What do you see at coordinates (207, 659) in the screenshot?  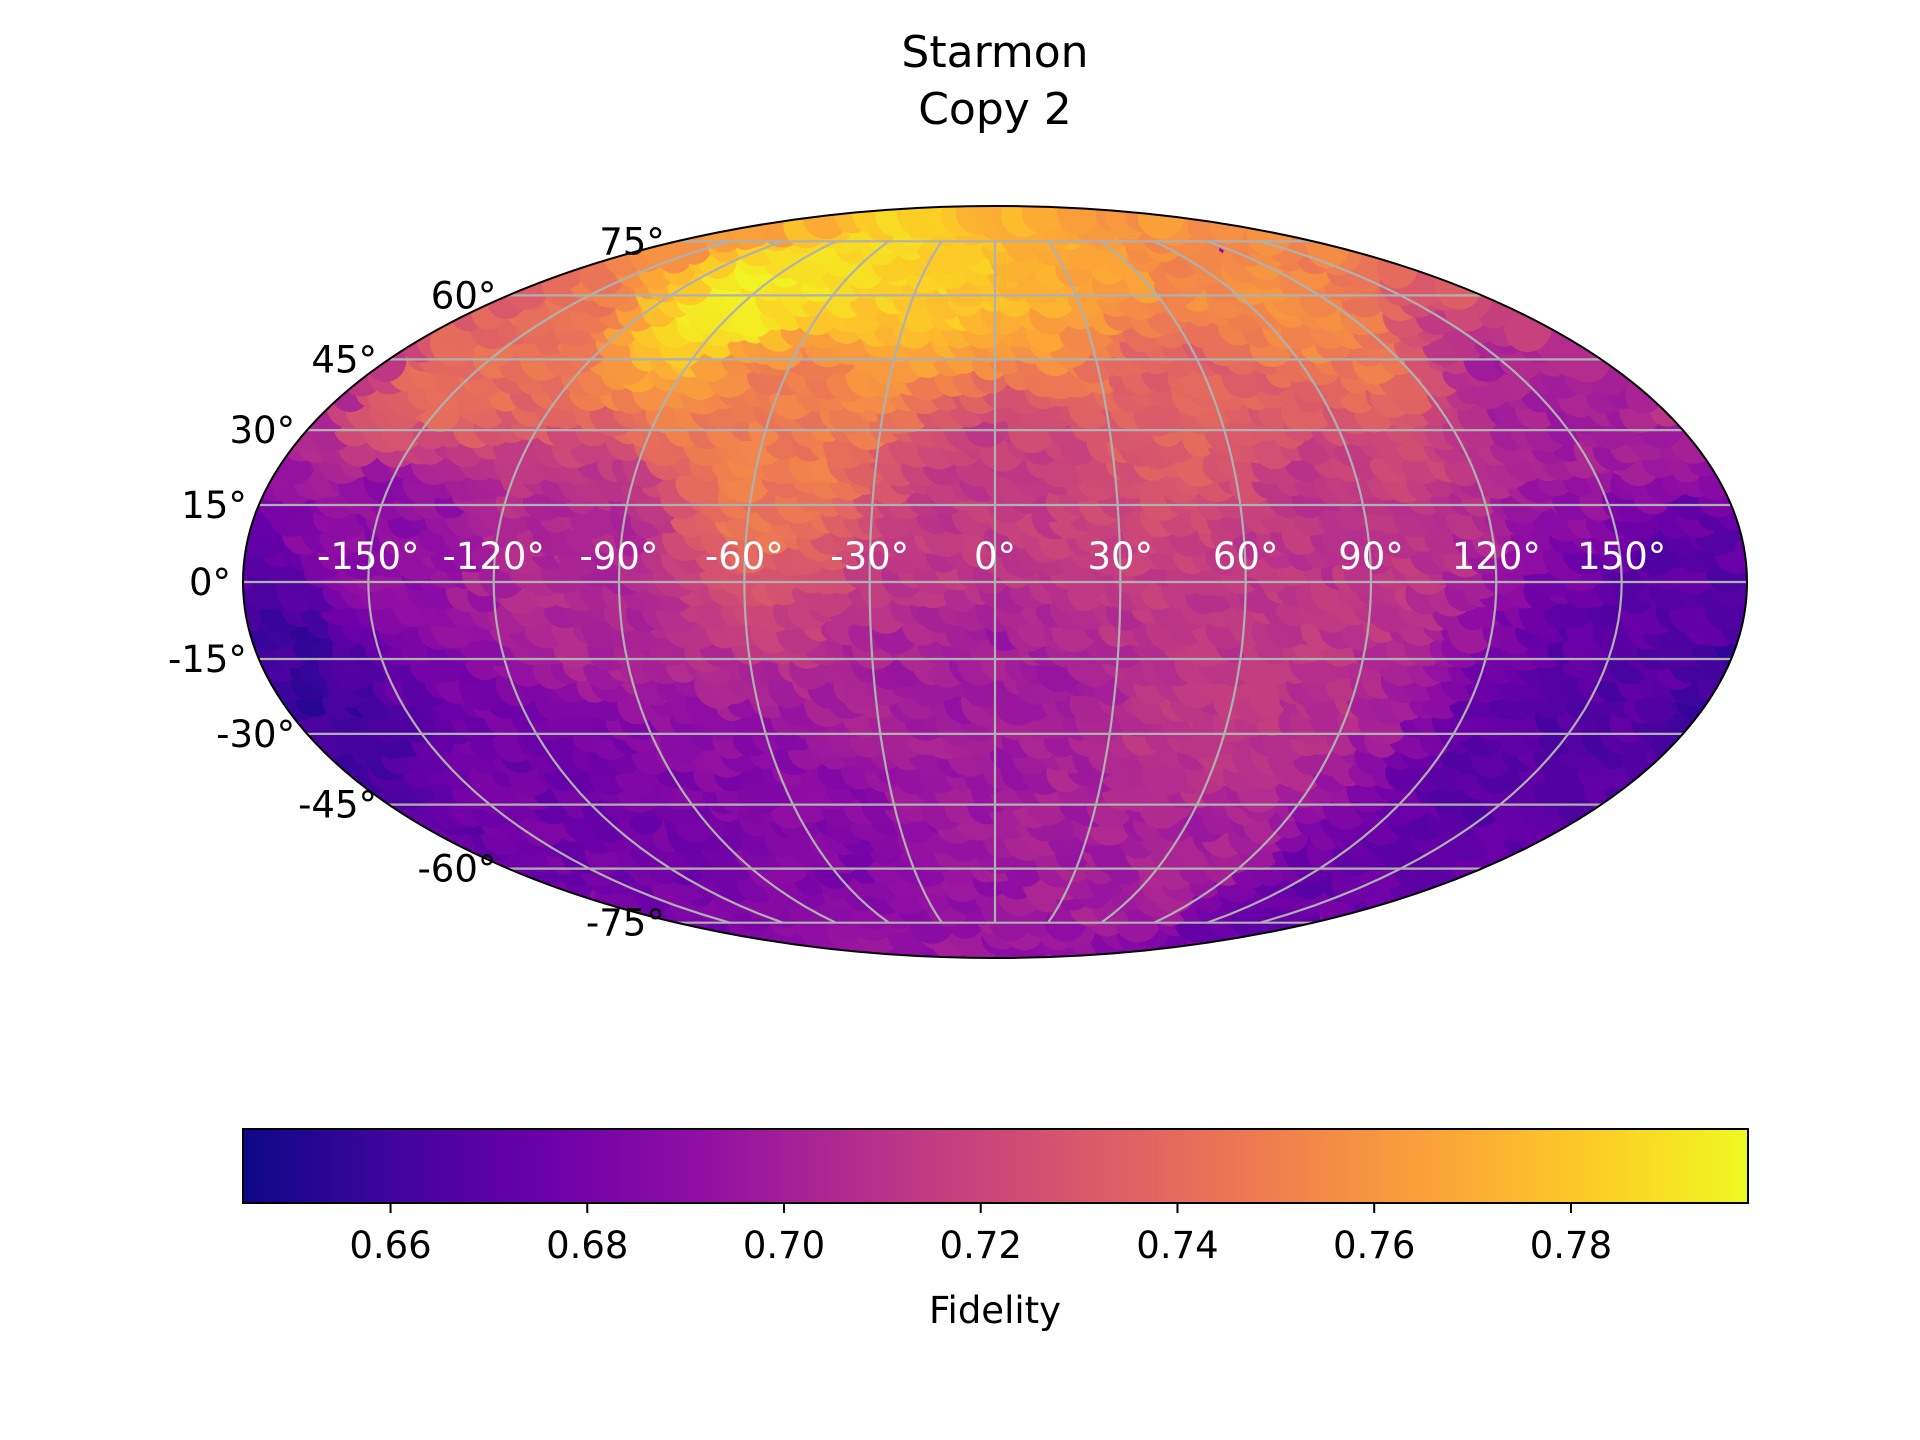 I see `latitude-tick-label: -15°` at bounding box center [207, 659].